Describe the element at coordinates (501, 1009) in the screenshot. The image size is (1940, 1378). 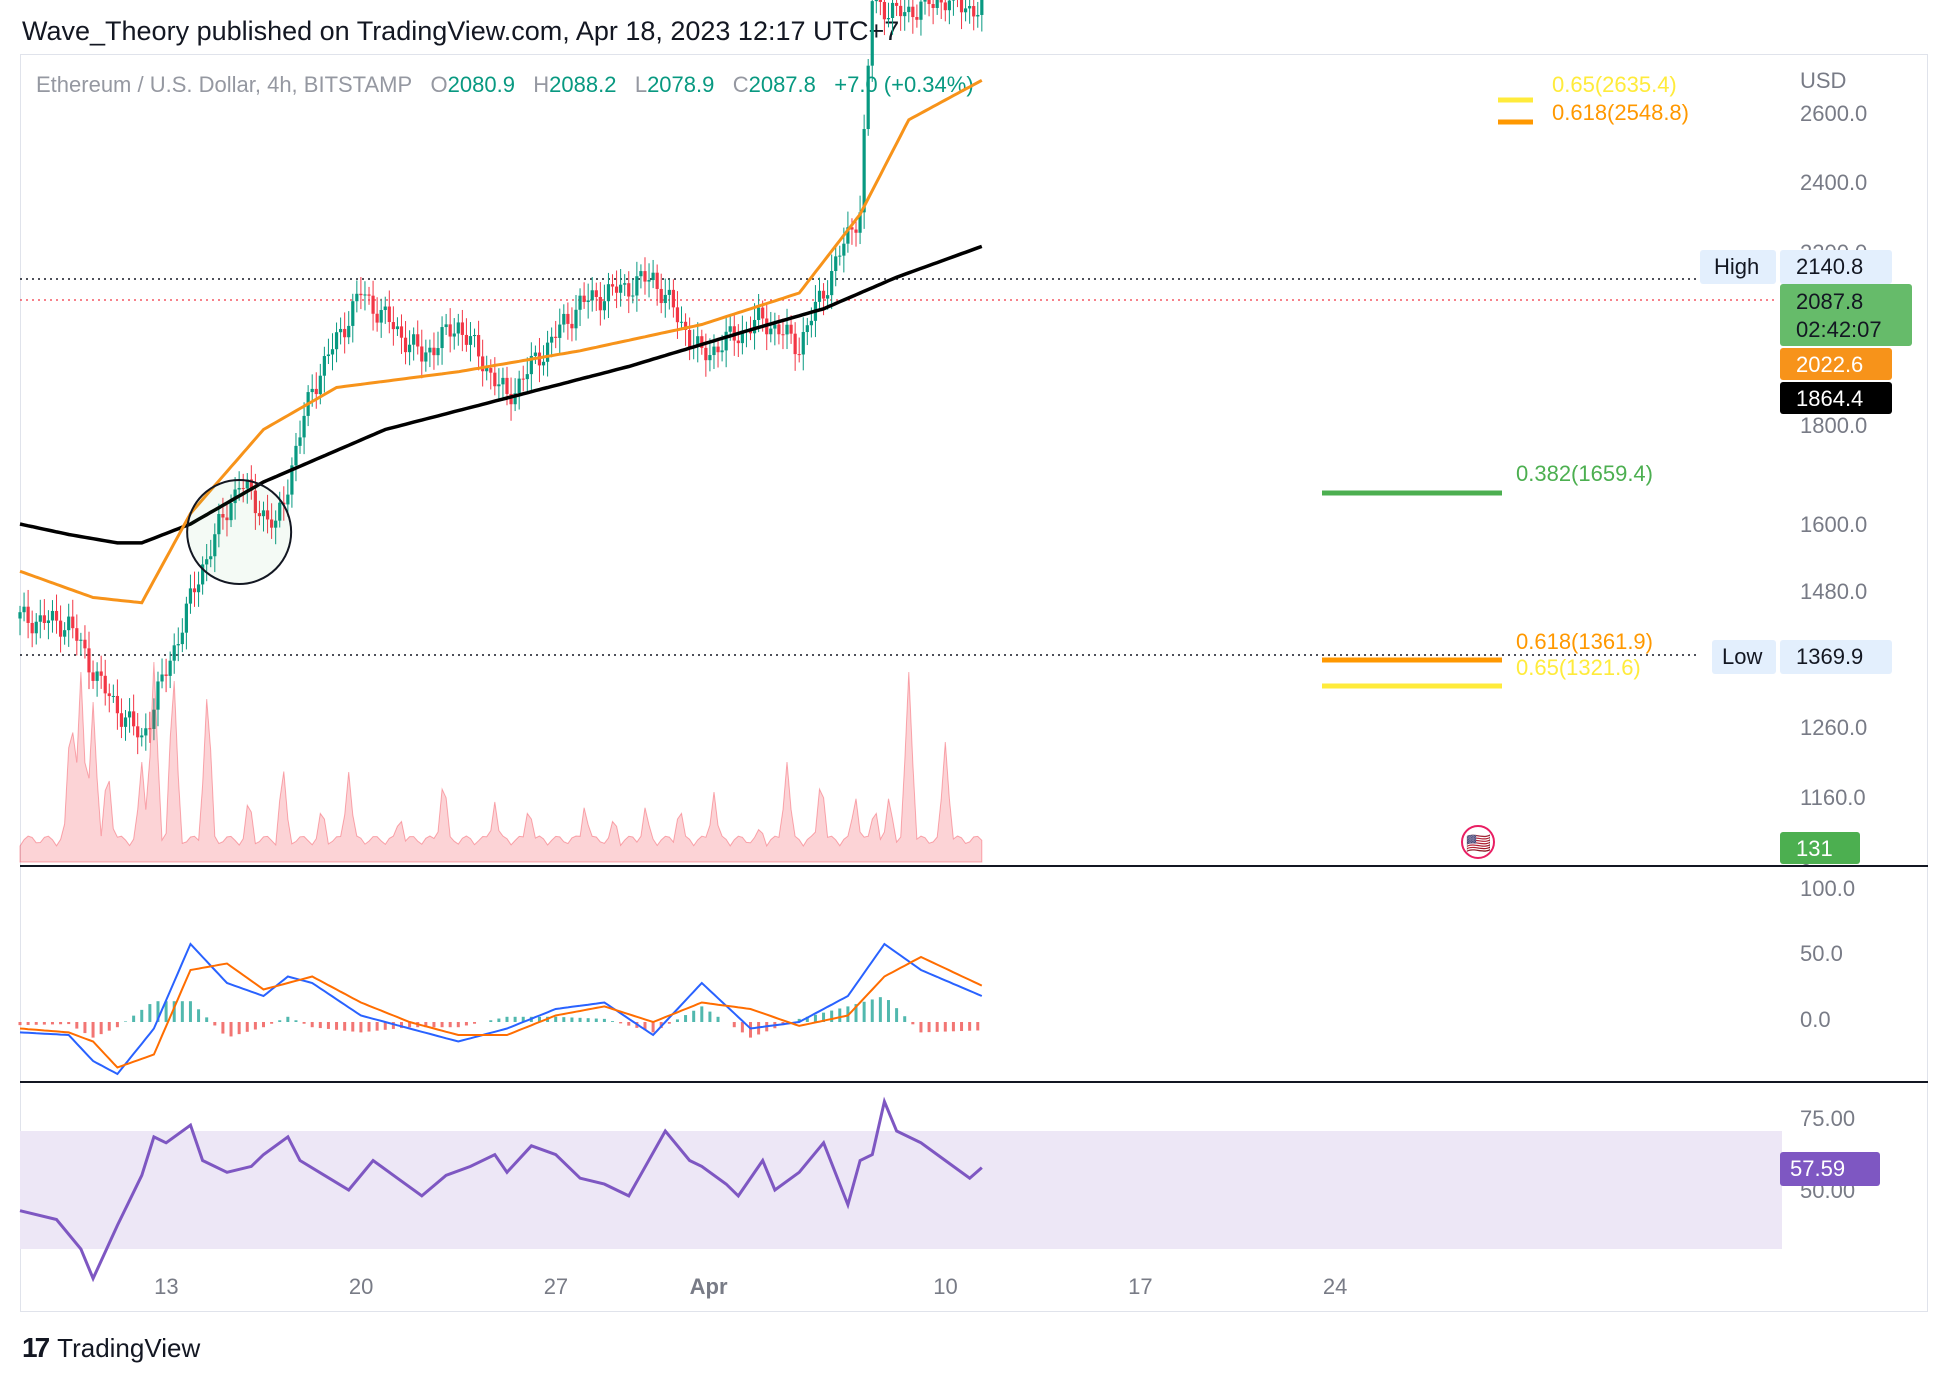
I see `macd-line` at that location.